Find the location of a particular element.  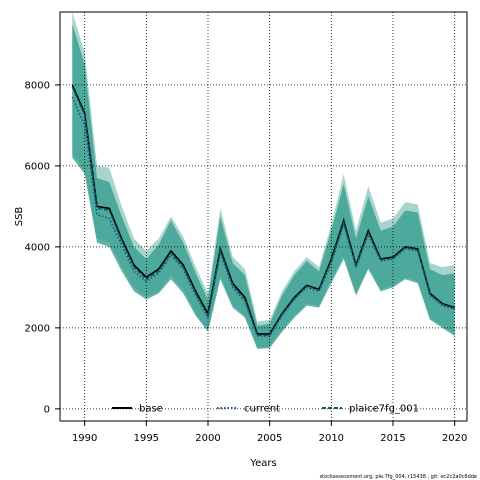

y-tick-label: 0 is located at coordinates (47, 409).